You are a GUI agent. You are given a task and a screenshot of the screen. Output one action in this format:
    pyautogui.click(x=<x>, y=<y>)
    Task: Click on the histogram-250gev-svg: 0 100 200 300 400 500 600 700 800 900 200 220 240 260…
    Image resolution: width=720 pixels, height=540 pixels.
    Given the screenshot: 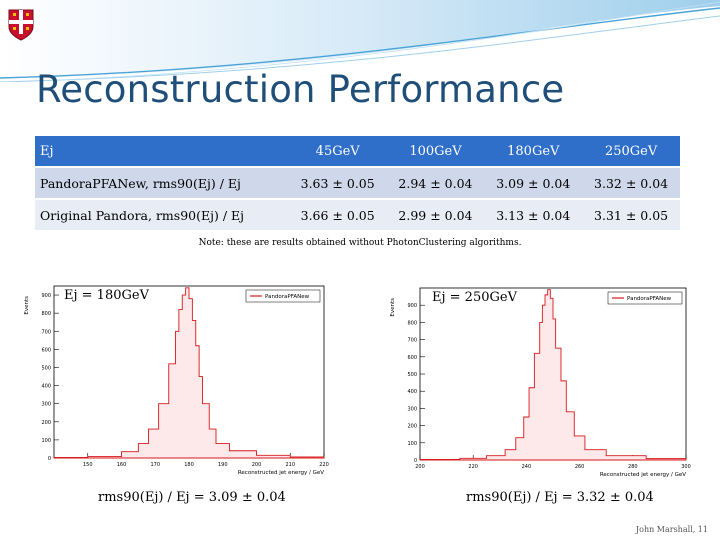 What is the action you would take?
    pyautogui.click(x=540, y=382)
    